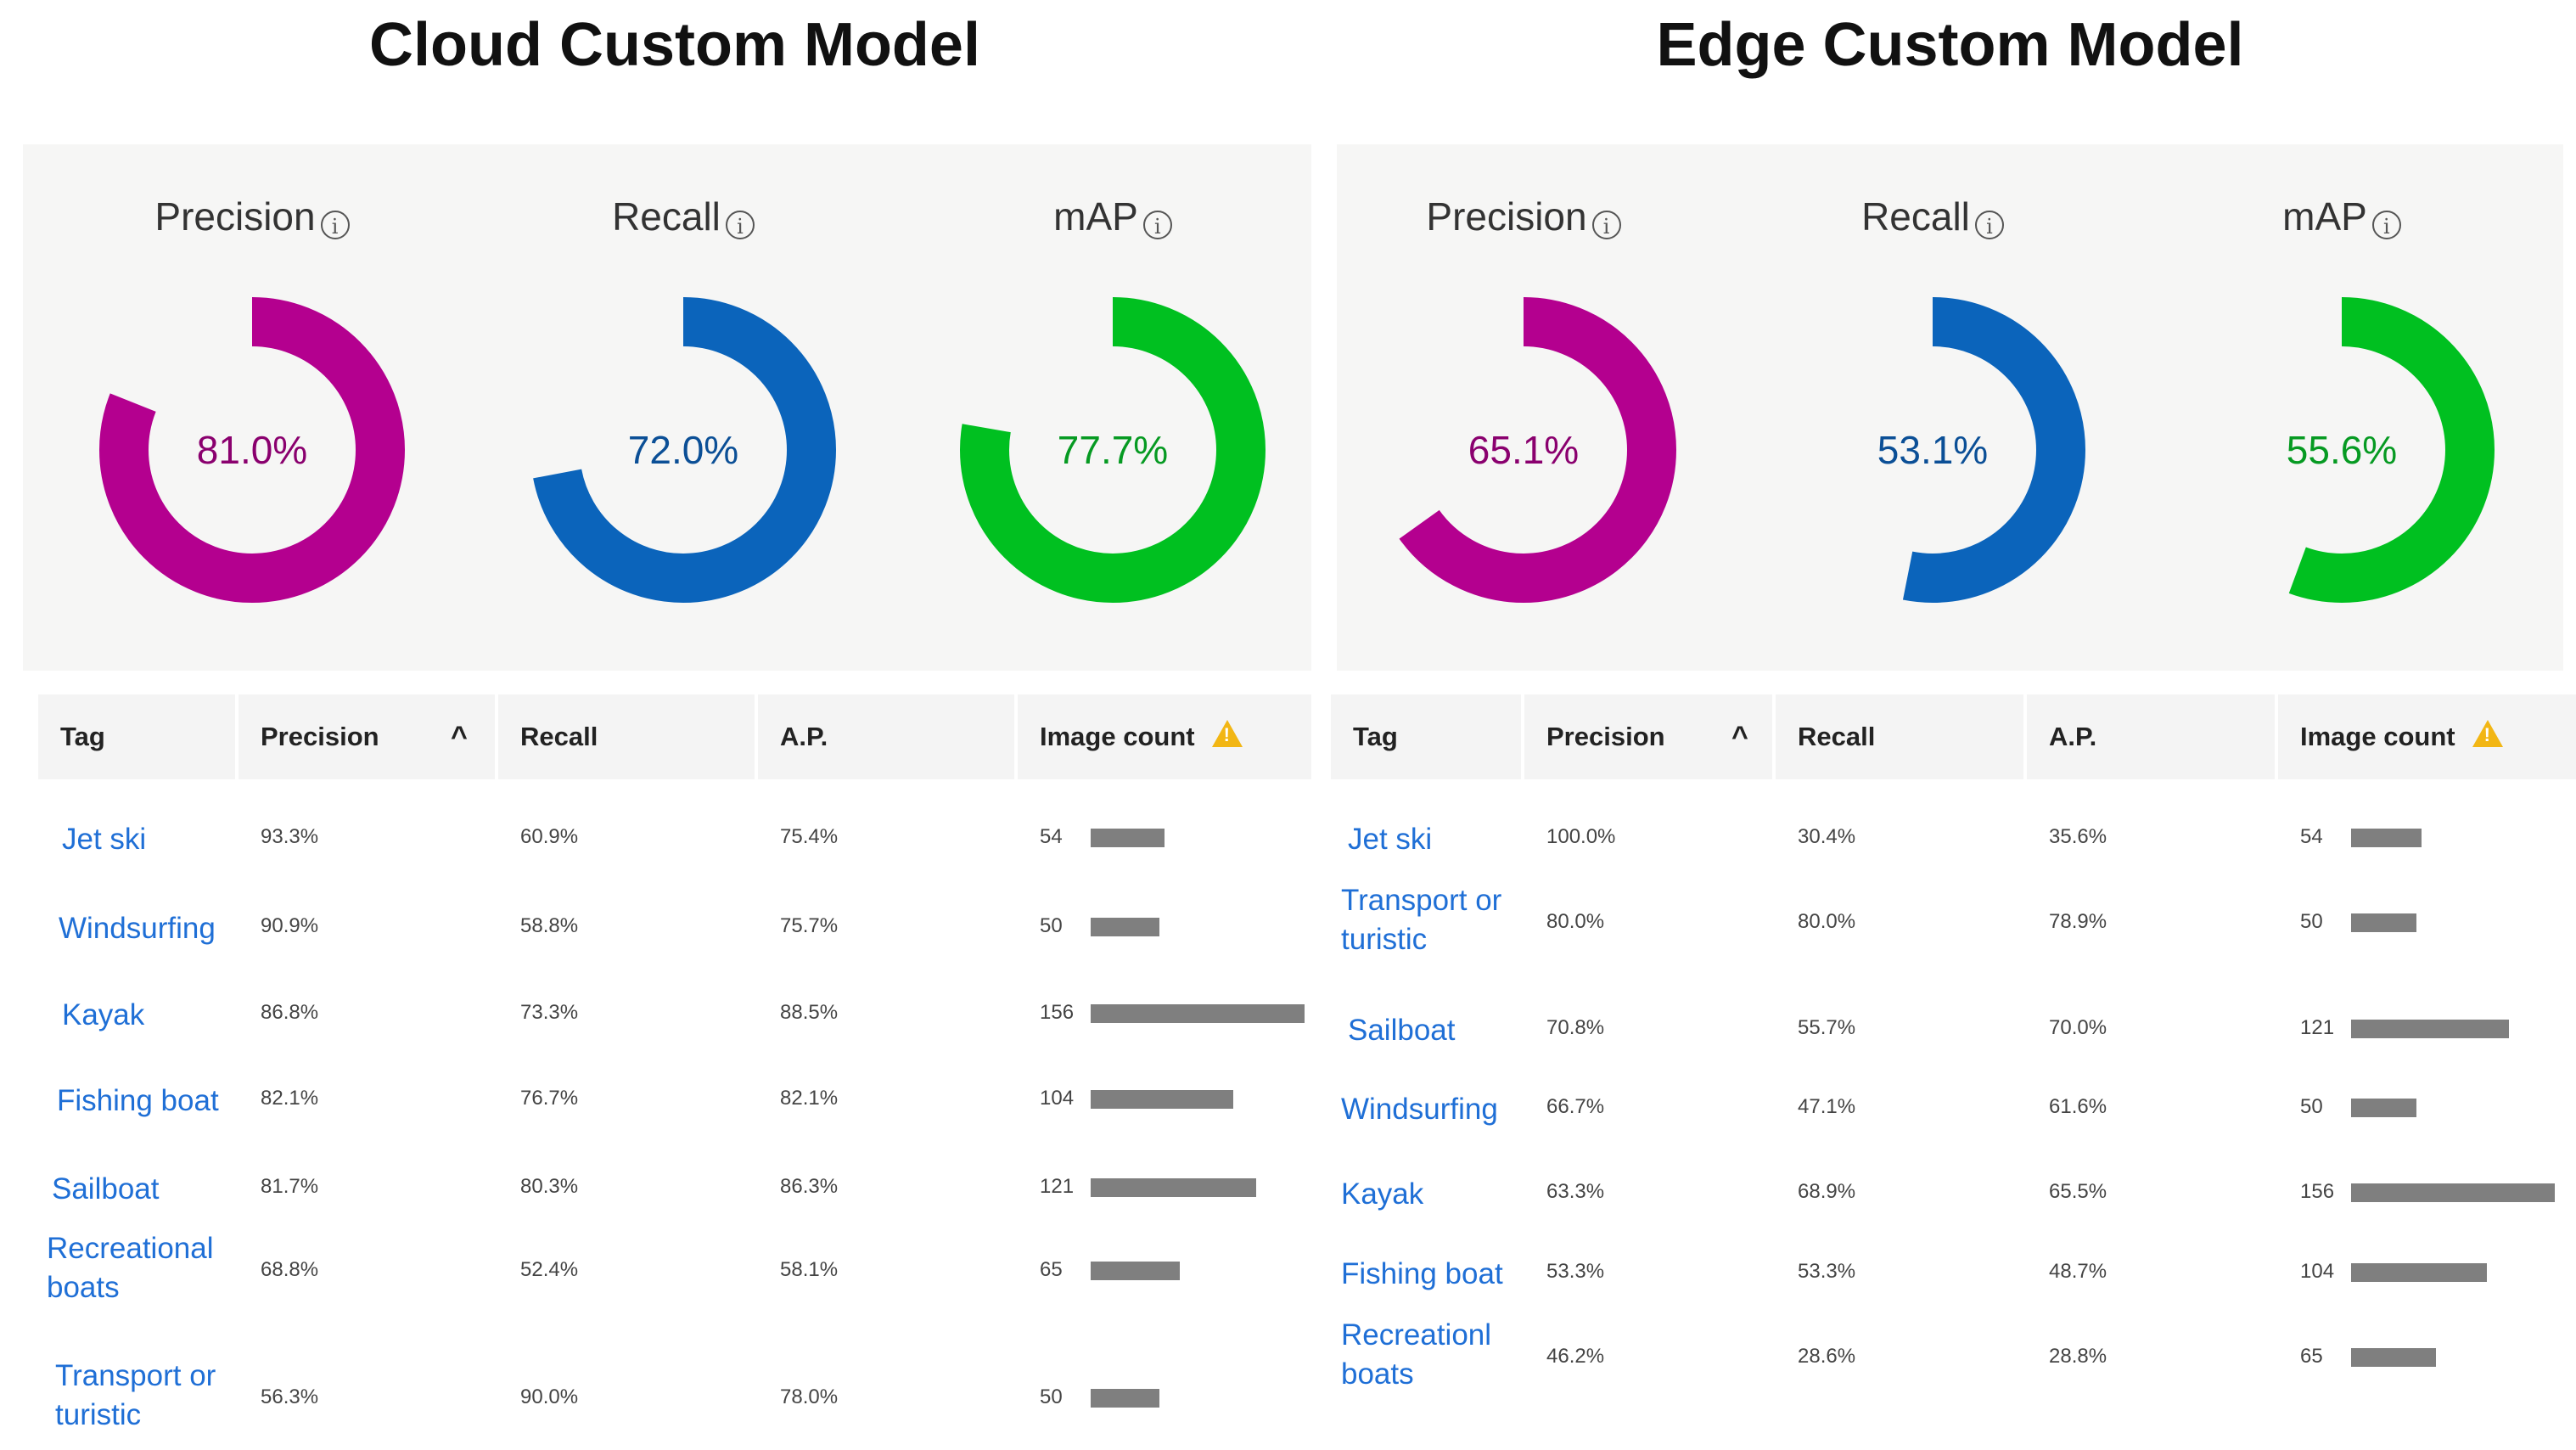 This screenshot has height=1450, width=2576. I want to click on donut-value: 72.0%, so click(683, 450).